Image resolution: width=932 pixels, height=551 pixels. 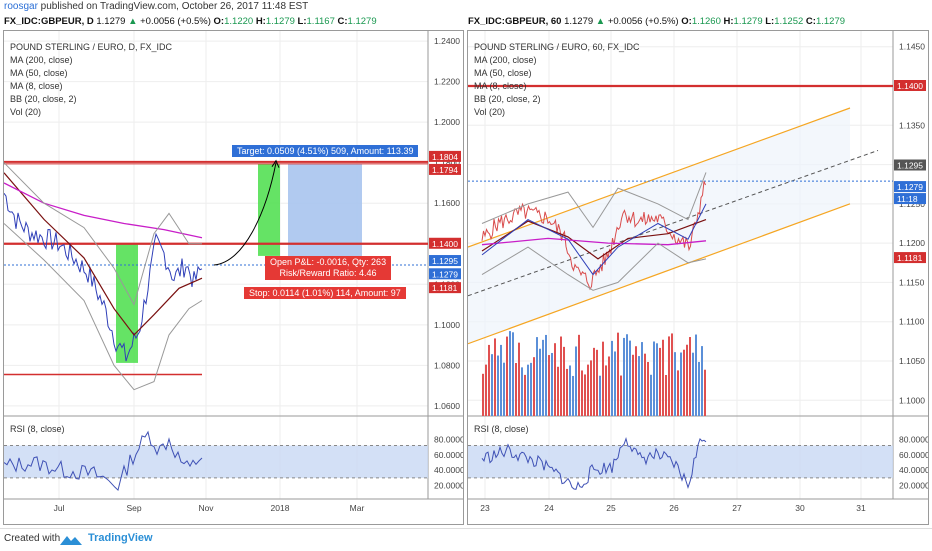 What do you see at coordinates (39, 73) in the screenshot?
I see `left-legend-ma50: MA (50, close)` at bounding box center [39, 73].